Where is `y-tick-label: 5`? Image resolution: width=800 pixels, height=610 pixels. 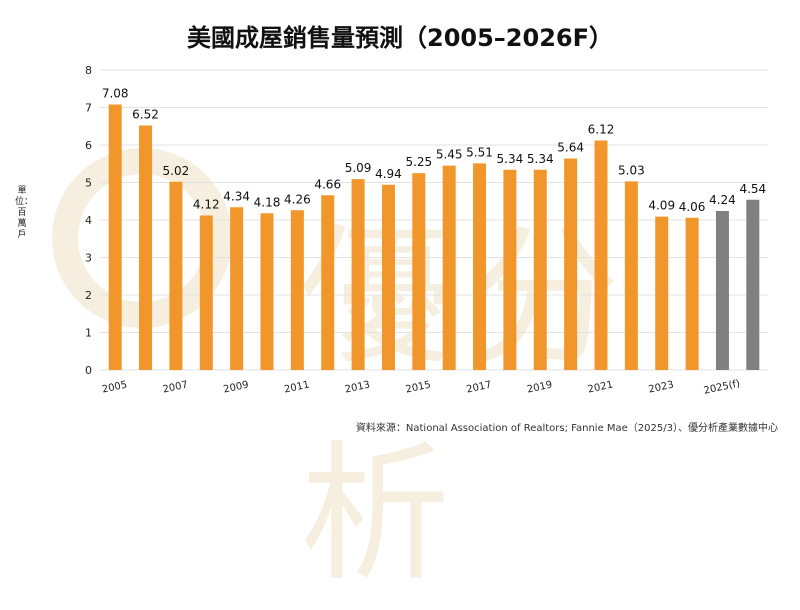
y-tick-label: 5 is located at coordinates (88, 183).